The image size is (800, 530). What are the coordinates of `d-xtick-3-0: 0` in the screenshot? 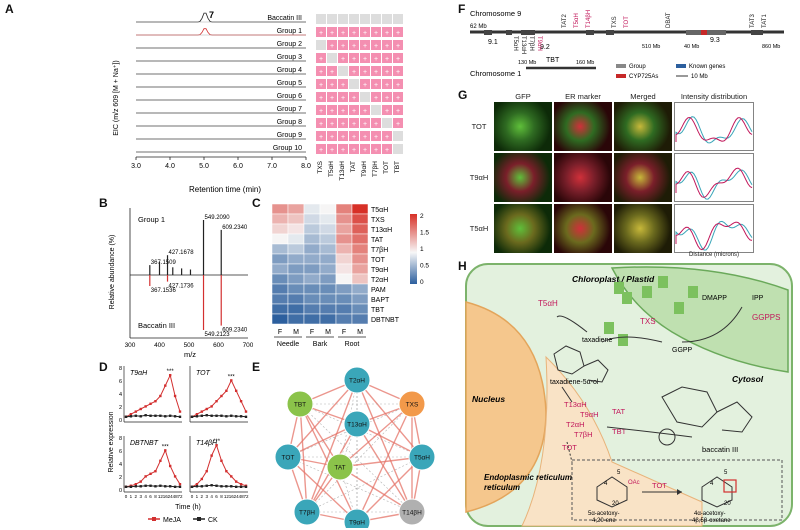 It's located at (192, 496).